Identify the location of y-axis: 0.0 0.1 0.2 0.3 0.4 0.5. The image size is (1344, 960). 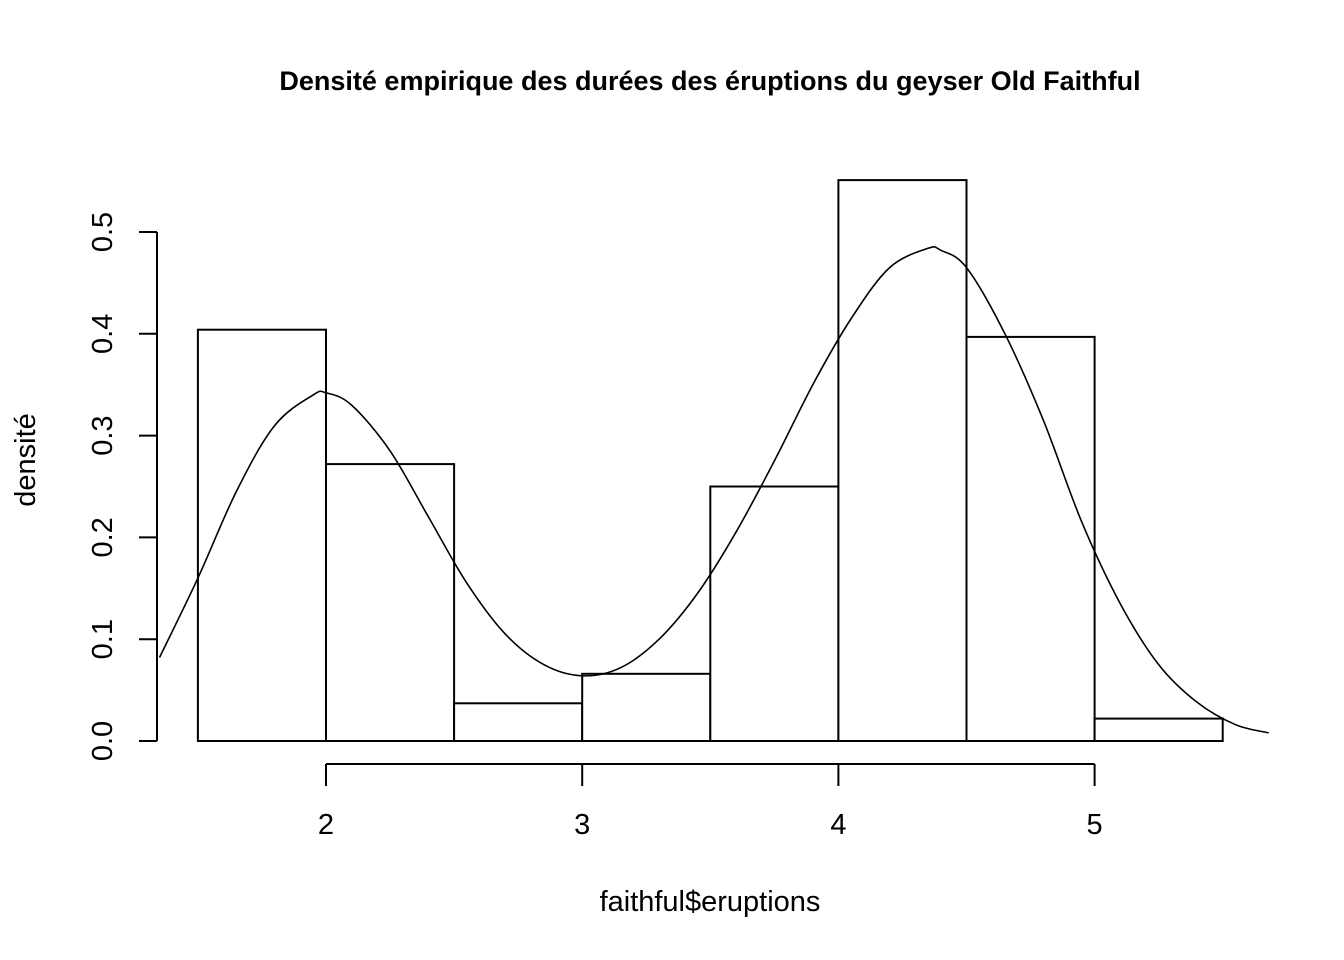
(122, 486).